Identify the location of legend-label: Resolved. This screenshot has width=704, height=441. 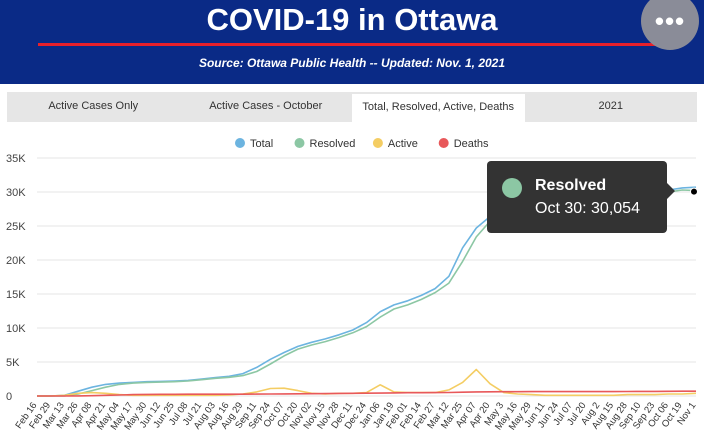
(333, 144).